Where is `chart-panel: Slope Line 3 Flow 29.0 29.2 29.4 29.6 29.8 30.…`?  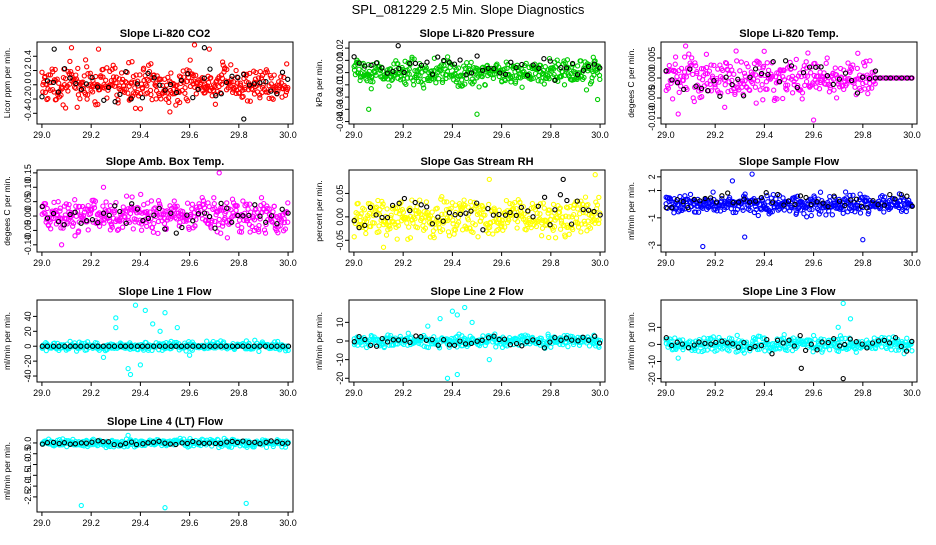
chart-panel: Slope Line 3 Flow 29.0 29.2 29.4 29.6 29.8 30.… is located at coordinates (780, 347).